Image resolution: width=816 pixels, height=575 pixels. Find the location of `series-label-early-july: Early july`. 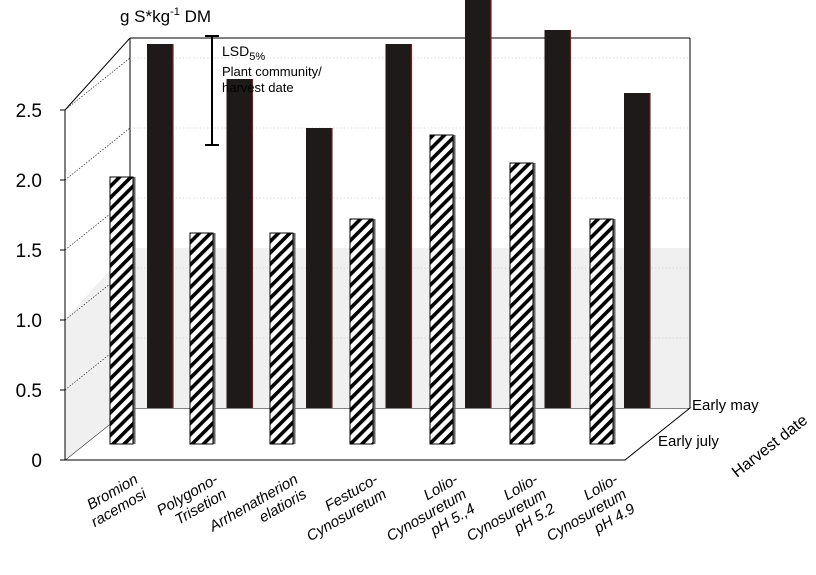

series-label-early-july: Early july is located at coordinates (688, 441).